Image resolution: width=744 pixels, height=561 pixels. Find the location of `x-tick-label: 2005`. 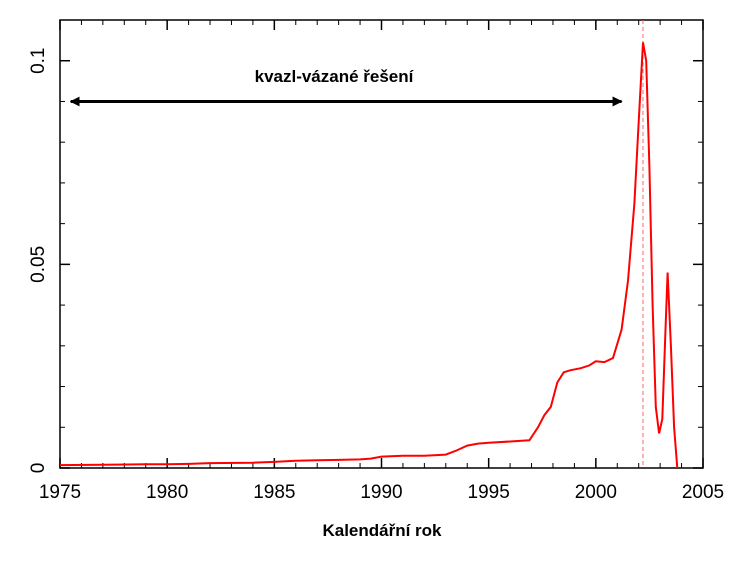

x-tick-label: 2005 is located at coordinates (703, 492).